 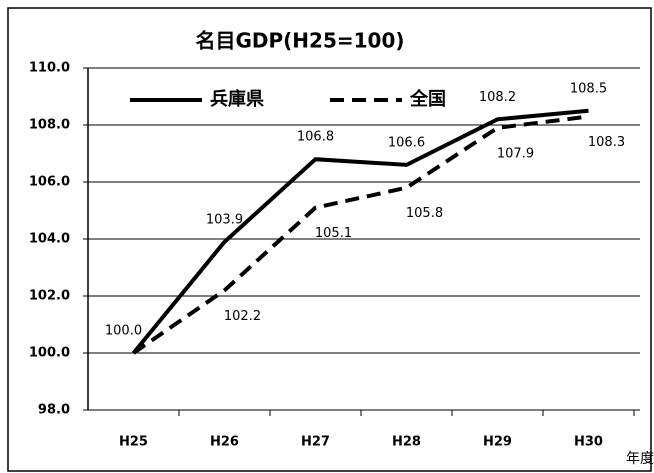 I want to click on data-label: 103.9, so click(x=224, y=219).